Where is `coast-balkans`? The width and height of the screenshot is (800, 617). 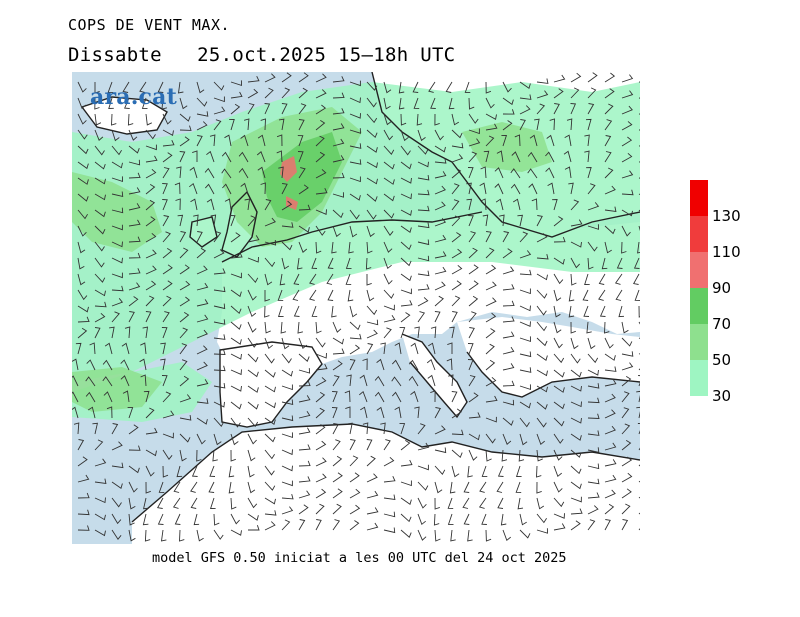
coast-balkans is located at coordinates (553, 374).